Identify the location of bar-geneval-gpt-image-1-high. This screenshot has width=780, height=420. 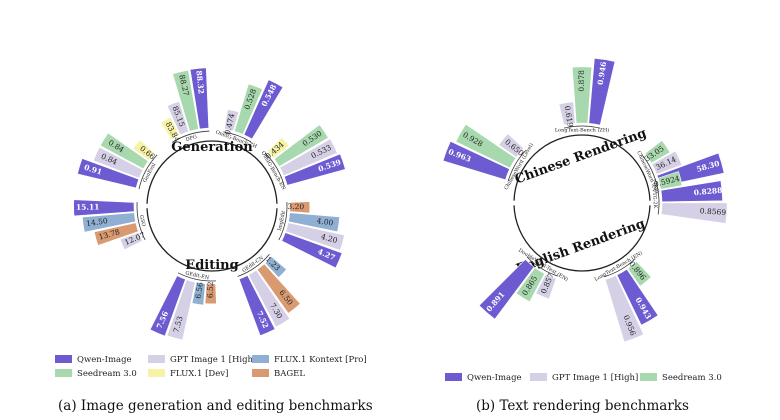
(118, 162).